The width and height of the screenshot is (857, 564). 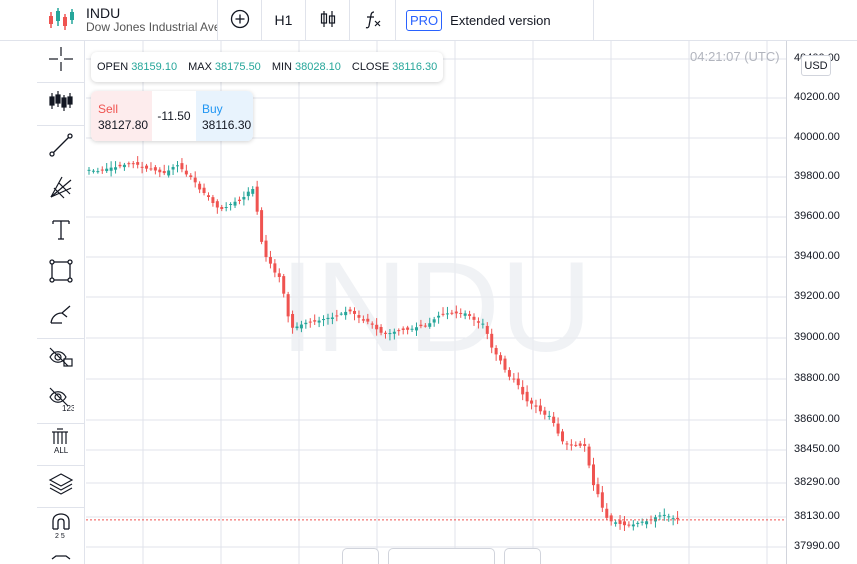 What do you see at coordinates (328, 20) in the screenshot?
I see `chart-type-button` at bounding box center [328, 20].